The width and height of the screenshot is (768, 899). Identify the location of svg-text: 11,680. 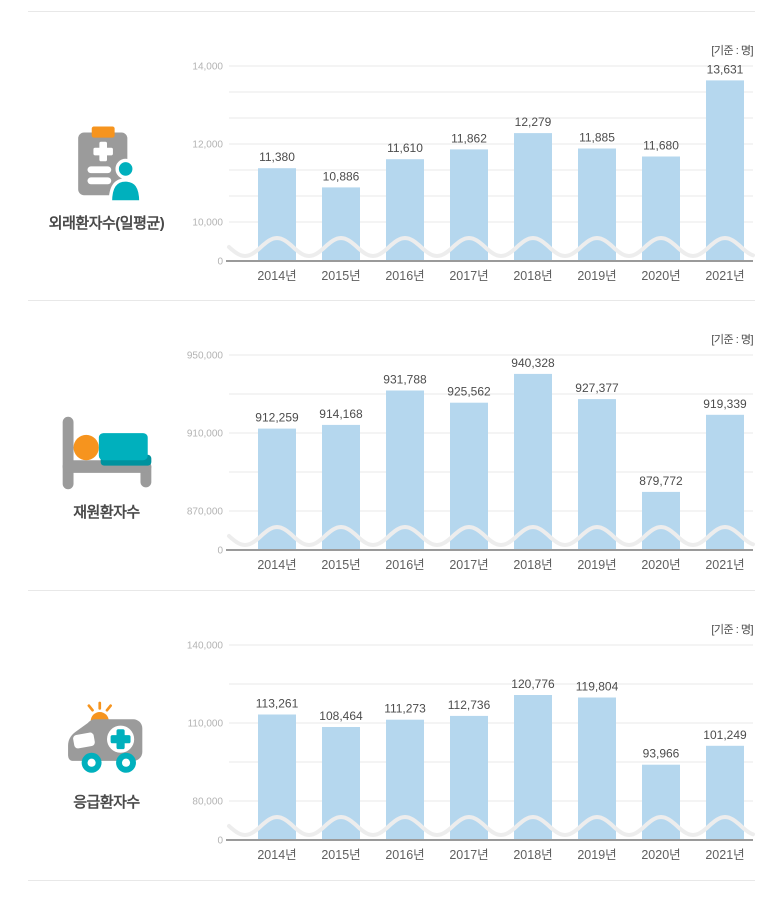
(661, 146).